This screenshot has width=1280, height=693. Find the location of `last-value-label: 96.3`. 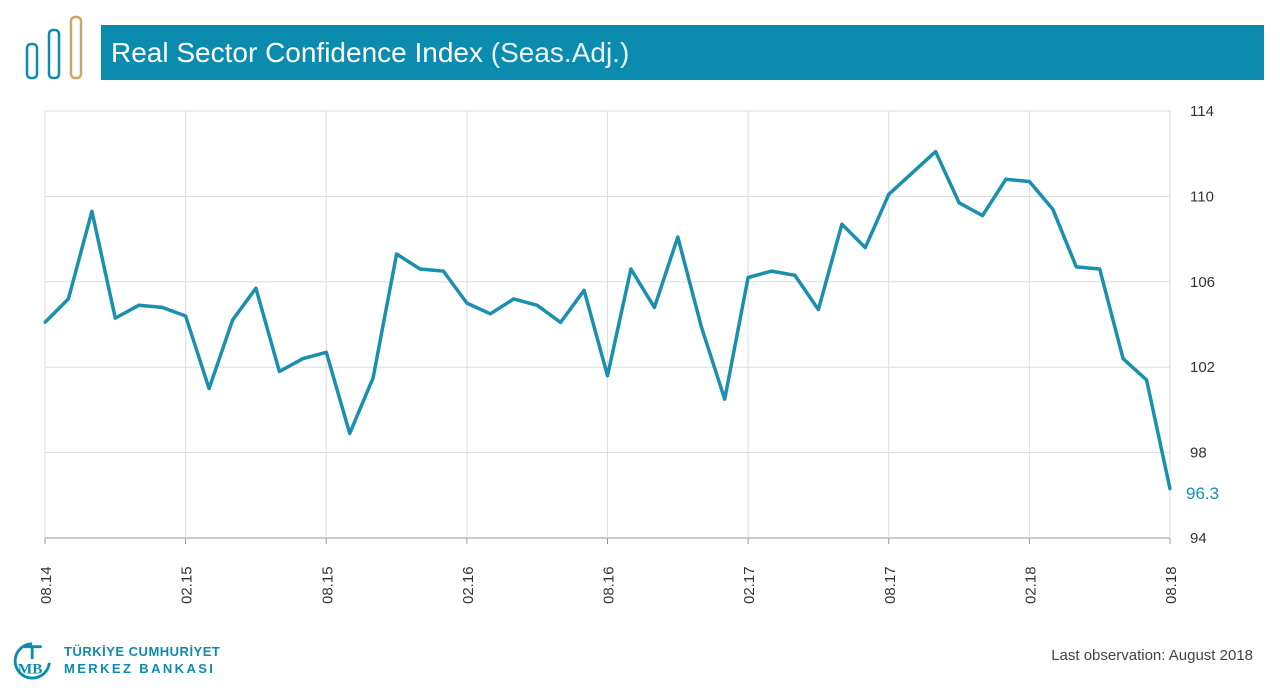

last-value-label: 96.3 is located at coordinates (1202, 493).